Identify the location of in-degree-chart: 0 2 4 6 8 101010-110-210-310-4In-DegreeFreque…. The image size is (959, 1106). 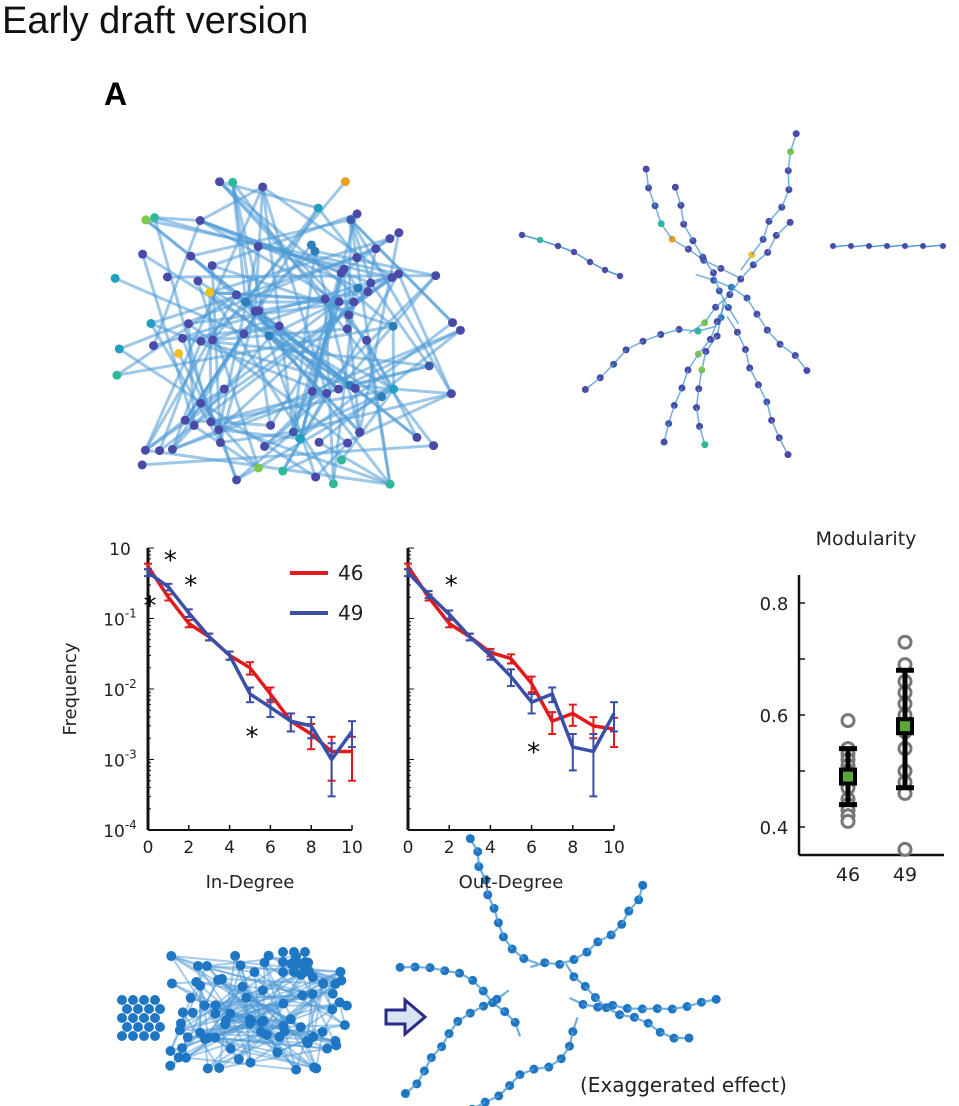
(211, 716).